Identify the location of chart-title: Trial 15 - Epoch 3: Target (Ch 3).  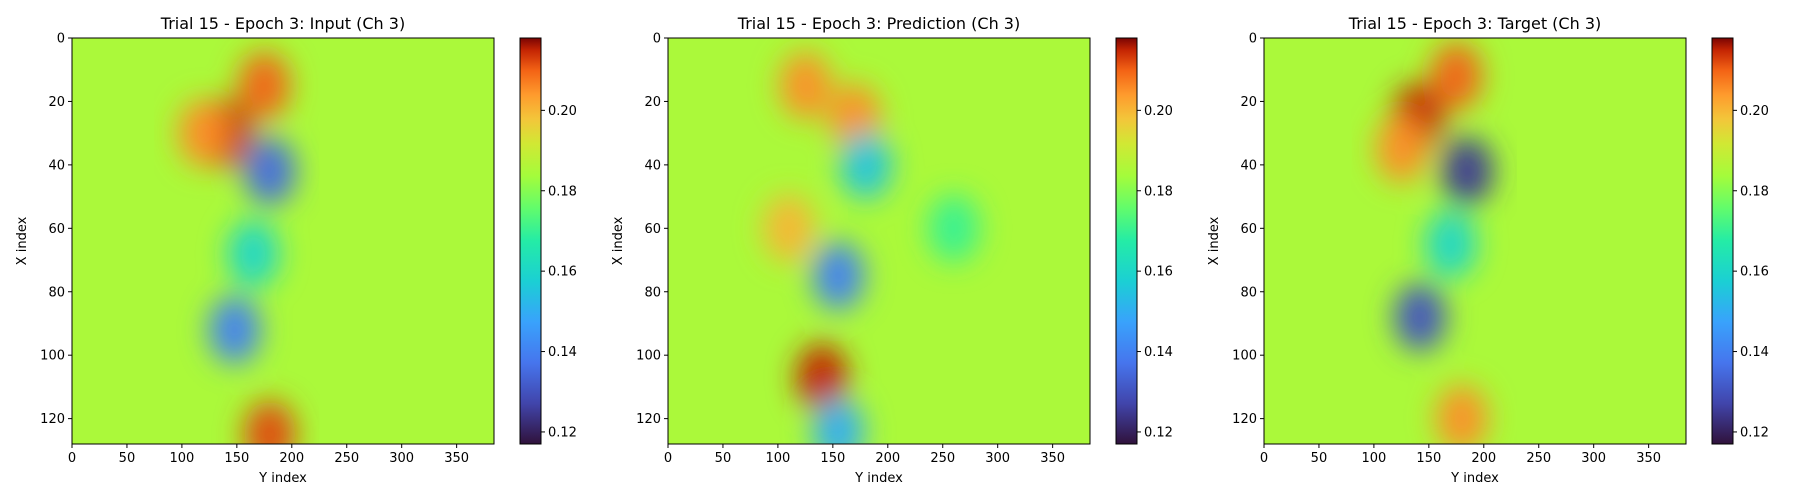
(1474, 23).